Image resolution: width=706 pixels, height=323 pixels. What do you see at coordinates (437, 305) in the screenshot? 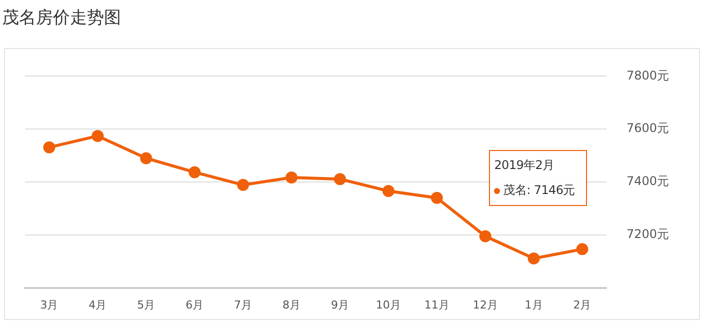
I see `x-tick-label: 11月` at bounding box center [437, 305].